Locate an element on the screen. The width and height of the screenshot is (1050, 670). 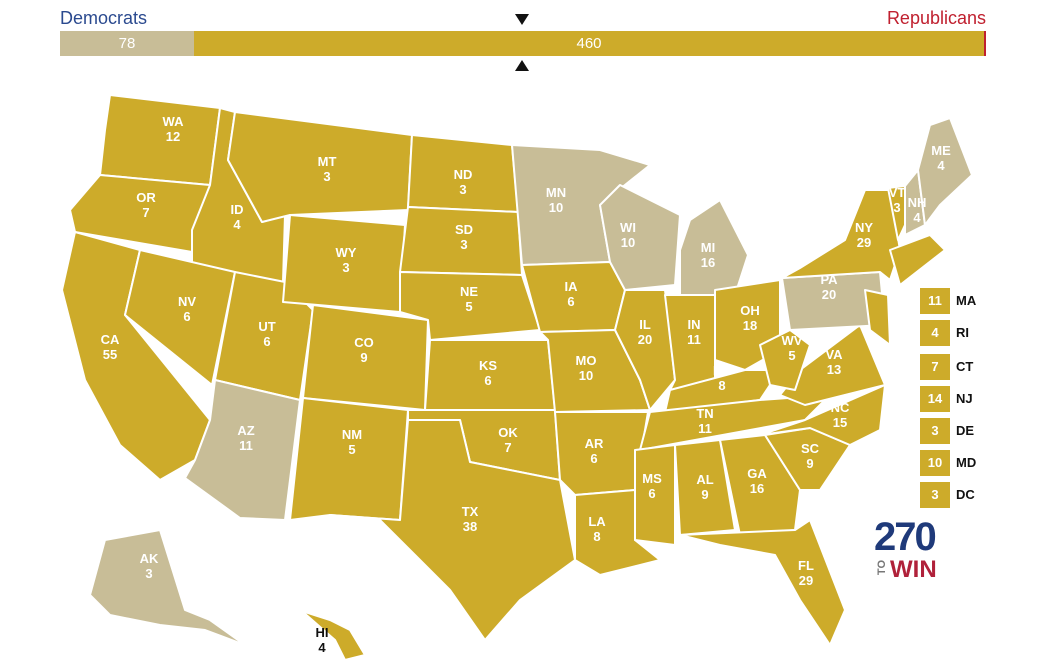
state-az is located at coordinates (242, 450).